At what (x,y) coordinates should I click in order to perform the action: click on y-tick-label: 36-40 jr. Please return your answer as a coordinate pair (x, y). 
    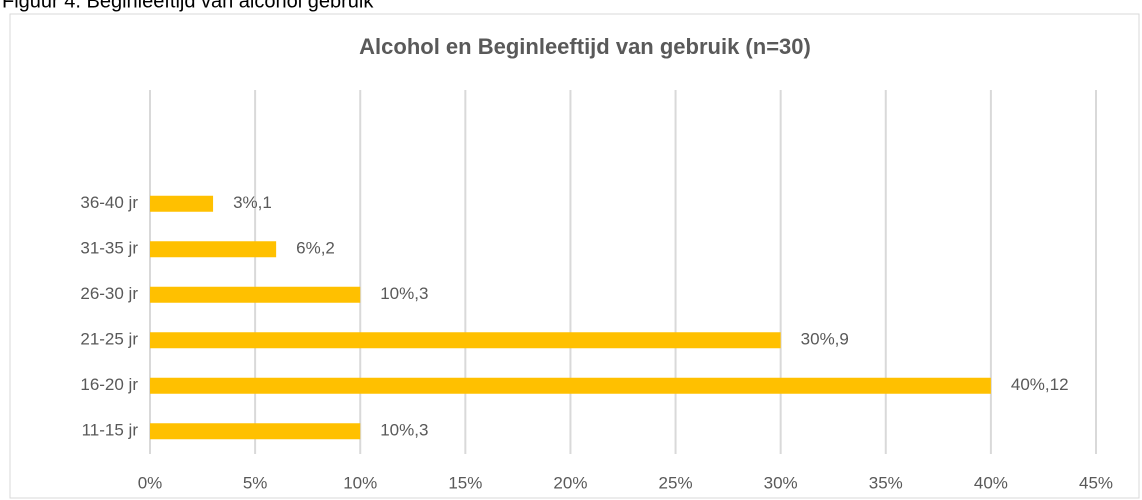
    Looking at the image, I should click on (109, 202).